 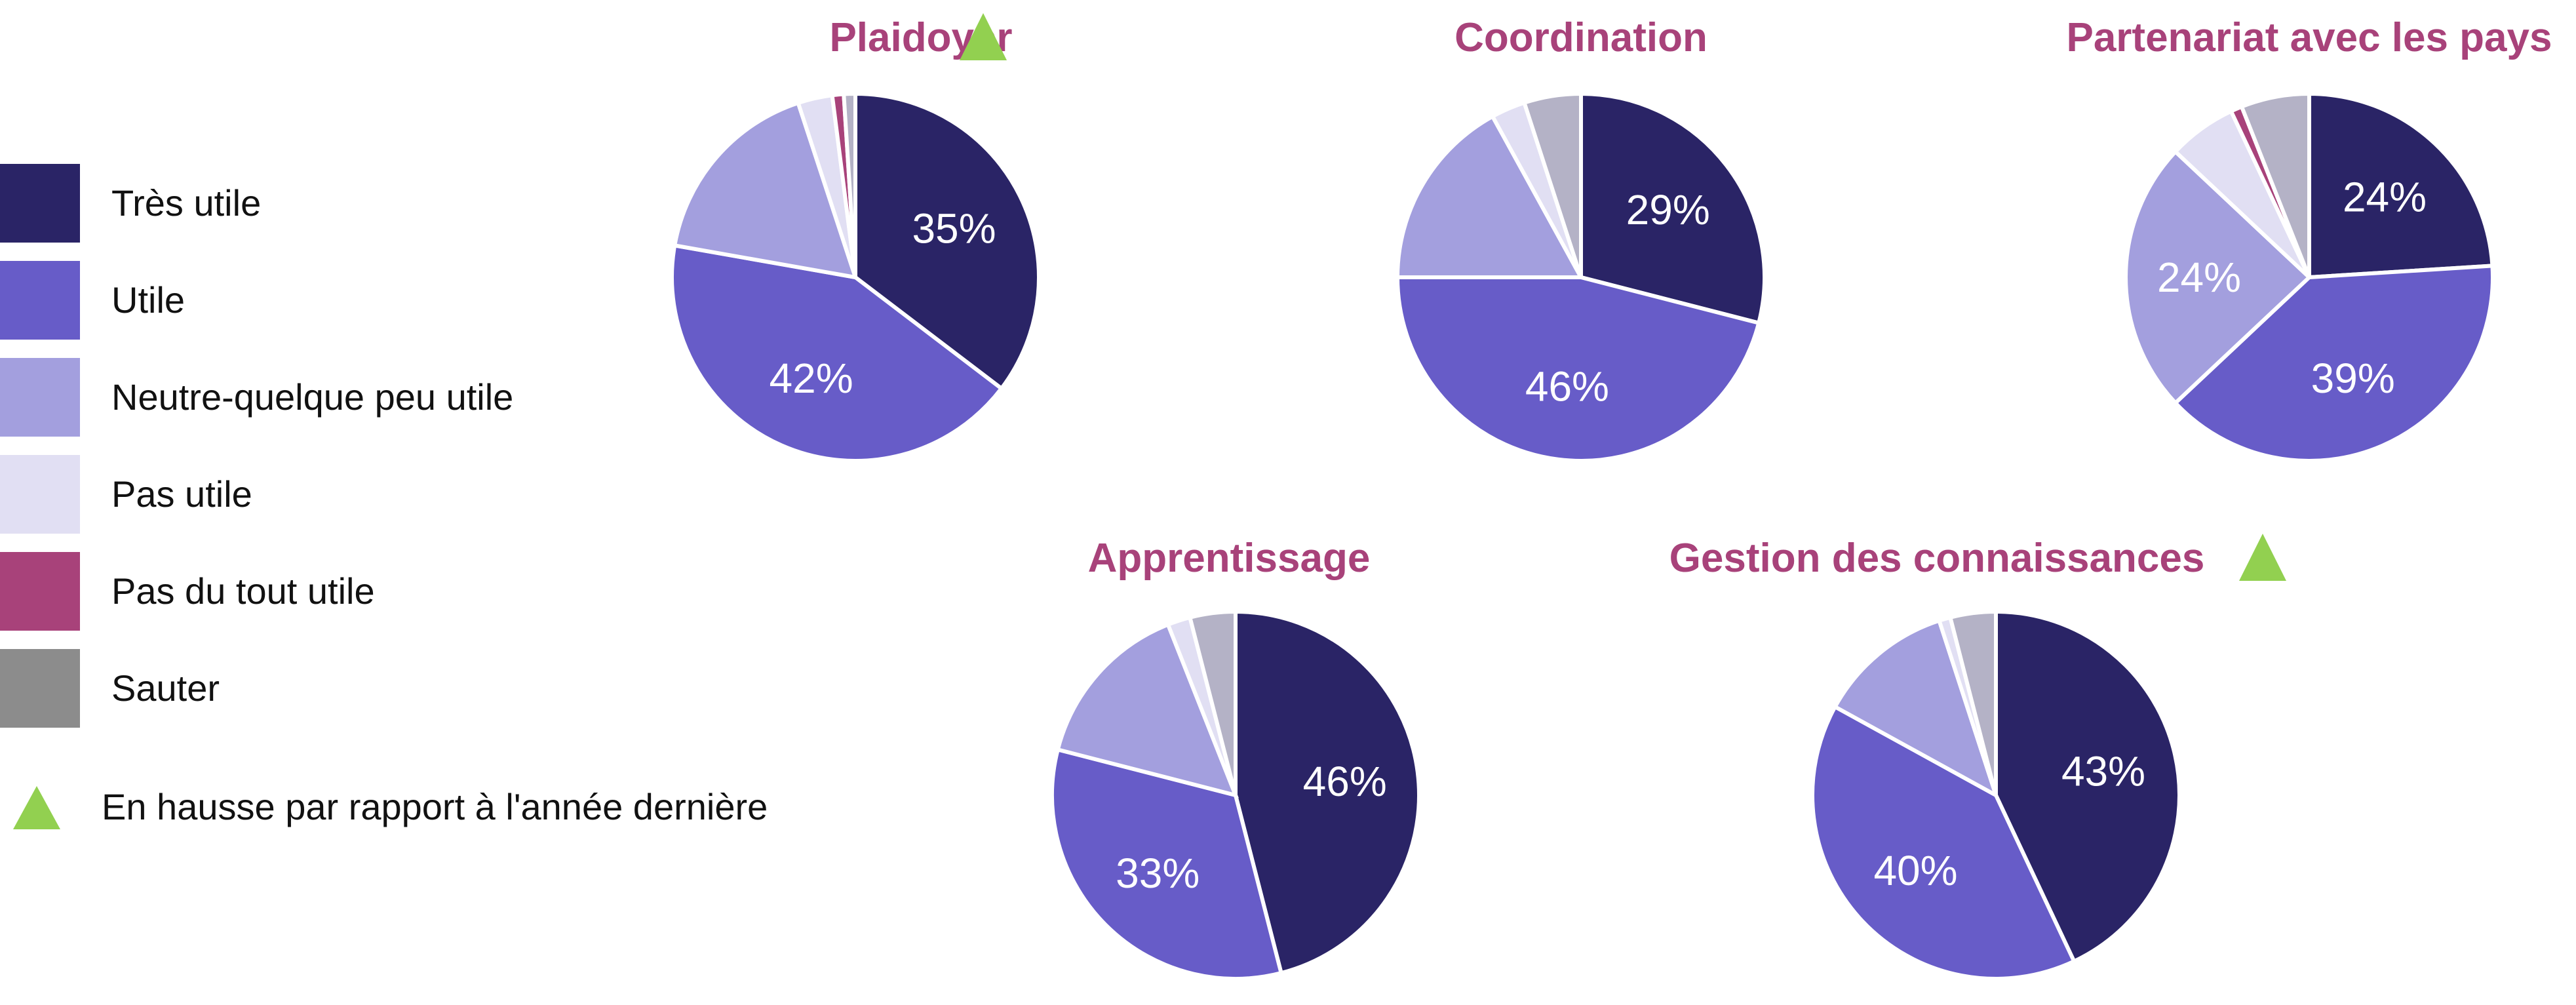 What do you see at coordinates (2353, 378) in the screenshot?
I see `pie-data-label: 39%` at bounding box center [2353, 378].